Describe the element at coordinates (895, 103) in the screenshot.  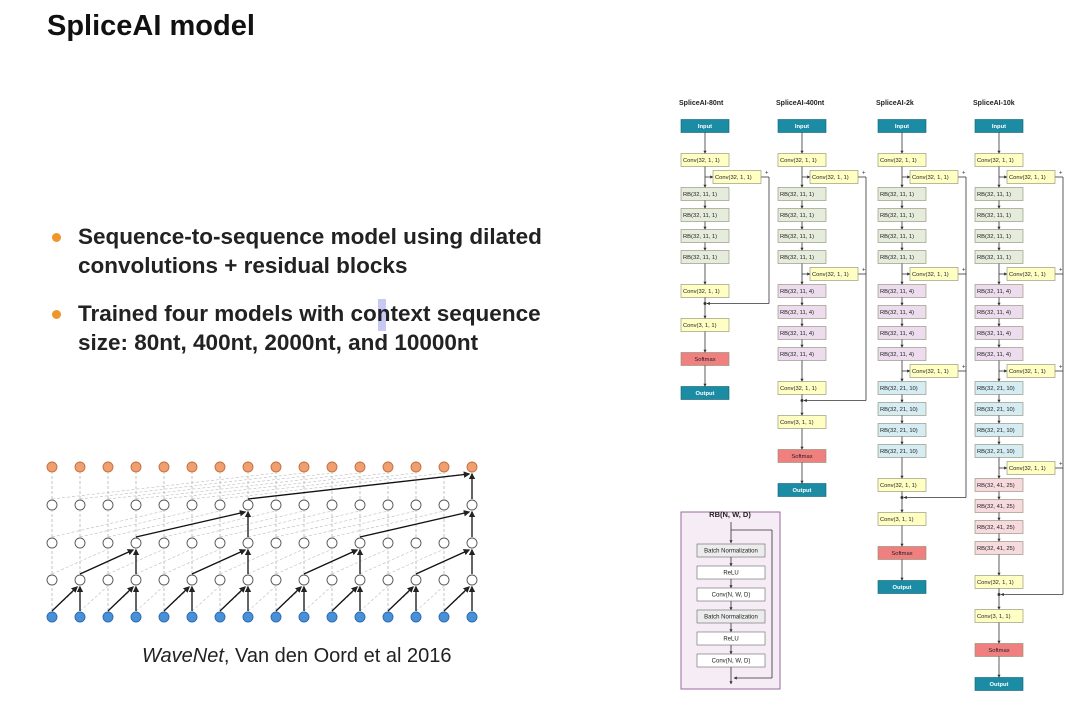
I see `model-title: SpliceAI-2k` at that location.